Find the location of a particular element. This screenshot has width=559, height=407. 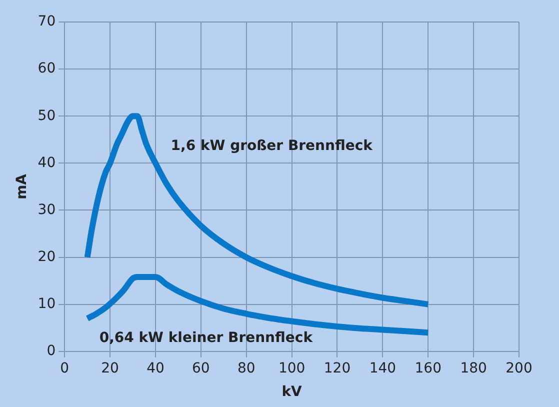

x-tick-label: 100 is located at coordinates (292, 368).